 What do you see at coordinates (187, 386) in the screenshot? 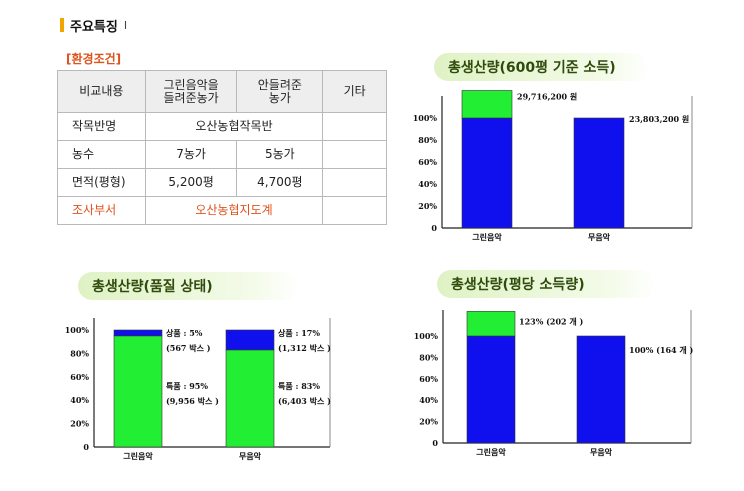
I see `data-label: 특품 : 95%` at bounding box center [187, 386].